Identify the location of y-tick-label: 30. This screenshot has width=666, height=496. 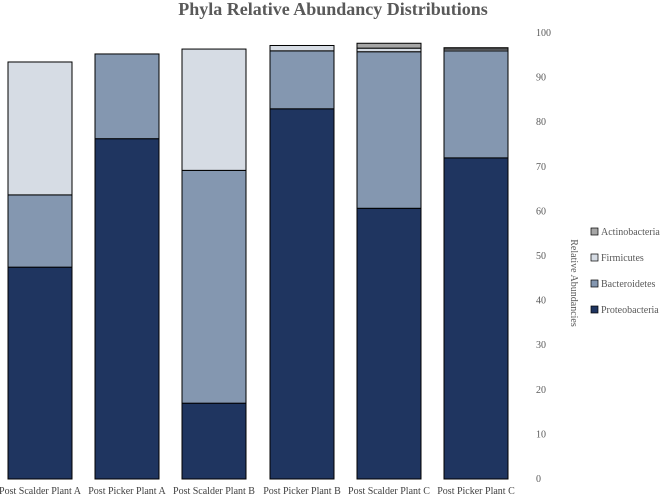
(541, 345).